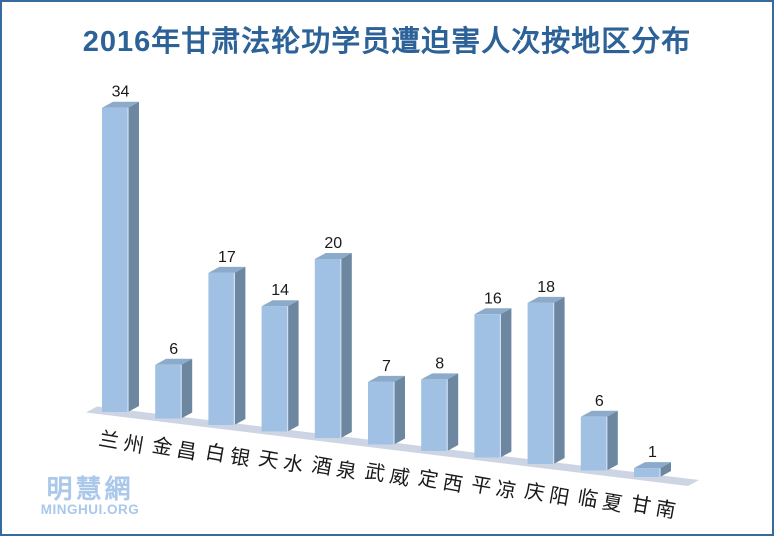 The width and height of the screenshot is (774, 539). What do you see at coordinates (227, 257) in the screenshot?
I see `value-label: 17` at bounding box center [227, 257].